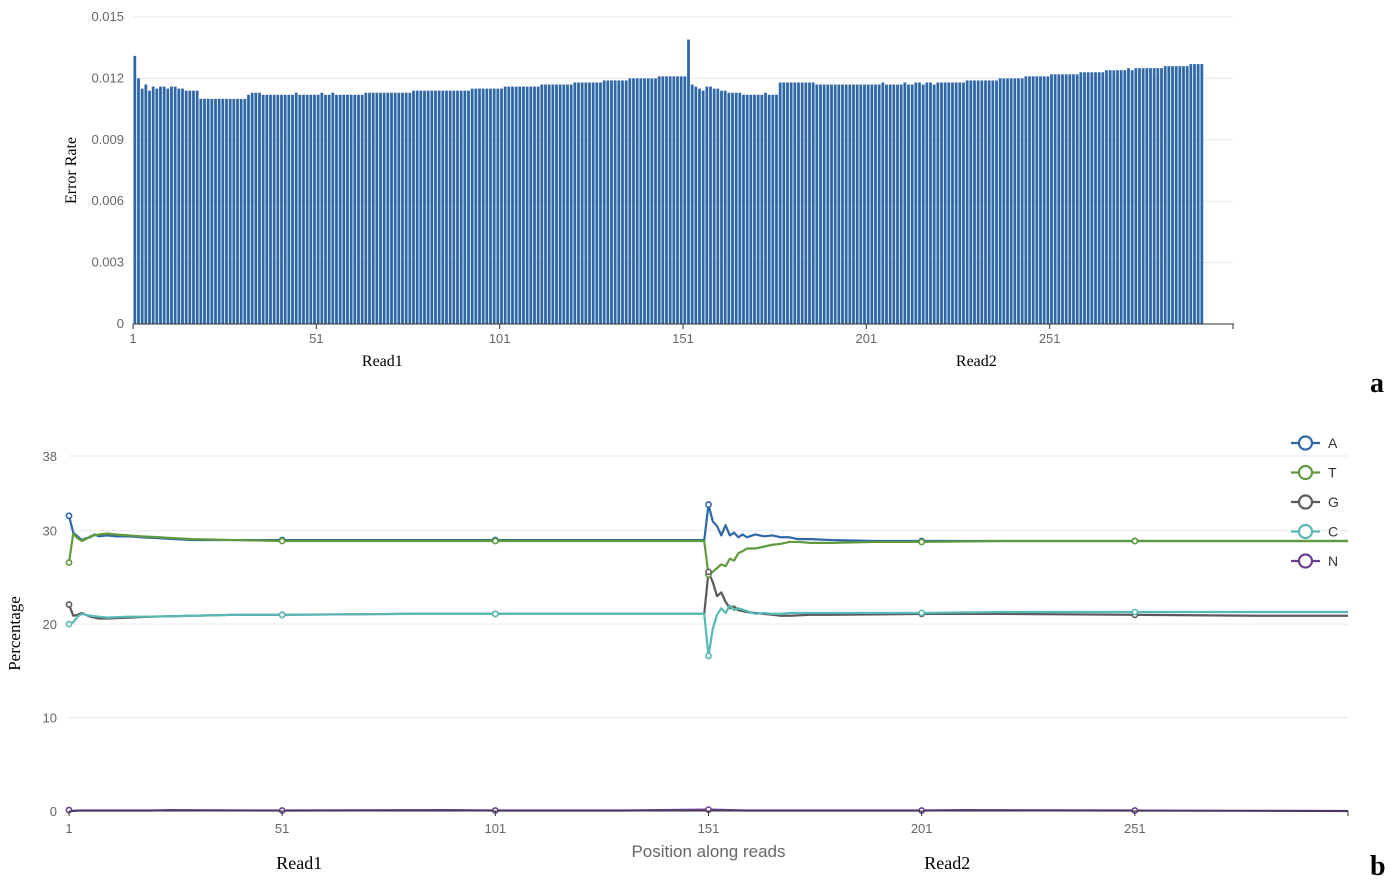 This screenshot has width=1398, height=882. I want to click on legend-item-N: N, so click(1314, 561).